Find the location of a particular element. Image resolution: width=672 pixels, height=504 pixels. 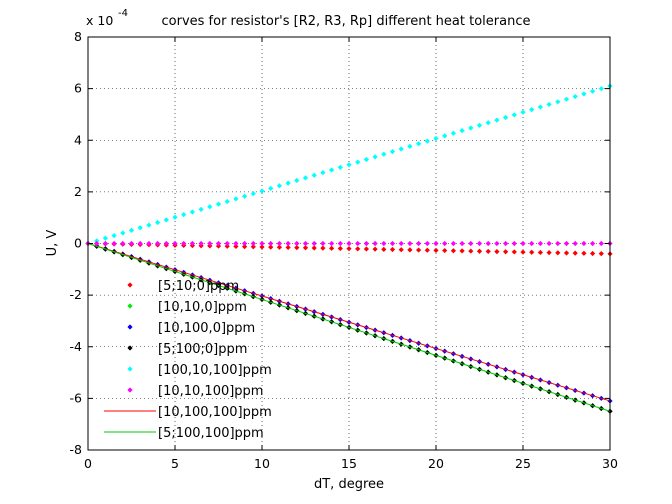

legend-item: [100,10,100]ppm is located at coordinates (199, 370).